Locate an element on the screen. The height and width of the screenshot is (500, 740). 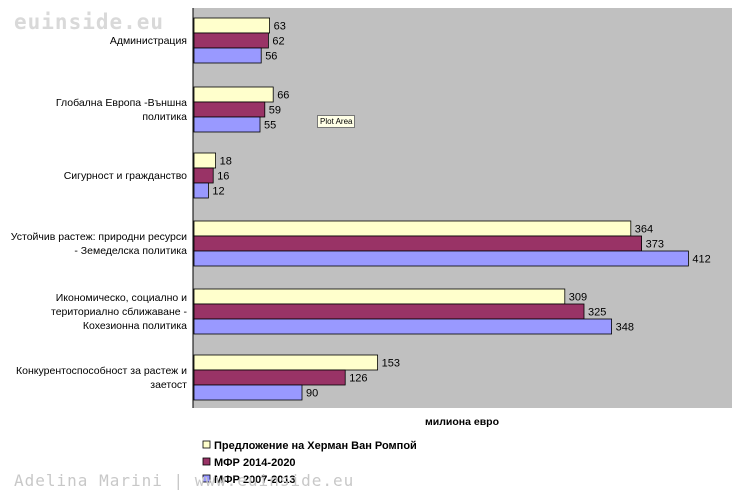
data-label: 18 is located at coordinates (226, 162).